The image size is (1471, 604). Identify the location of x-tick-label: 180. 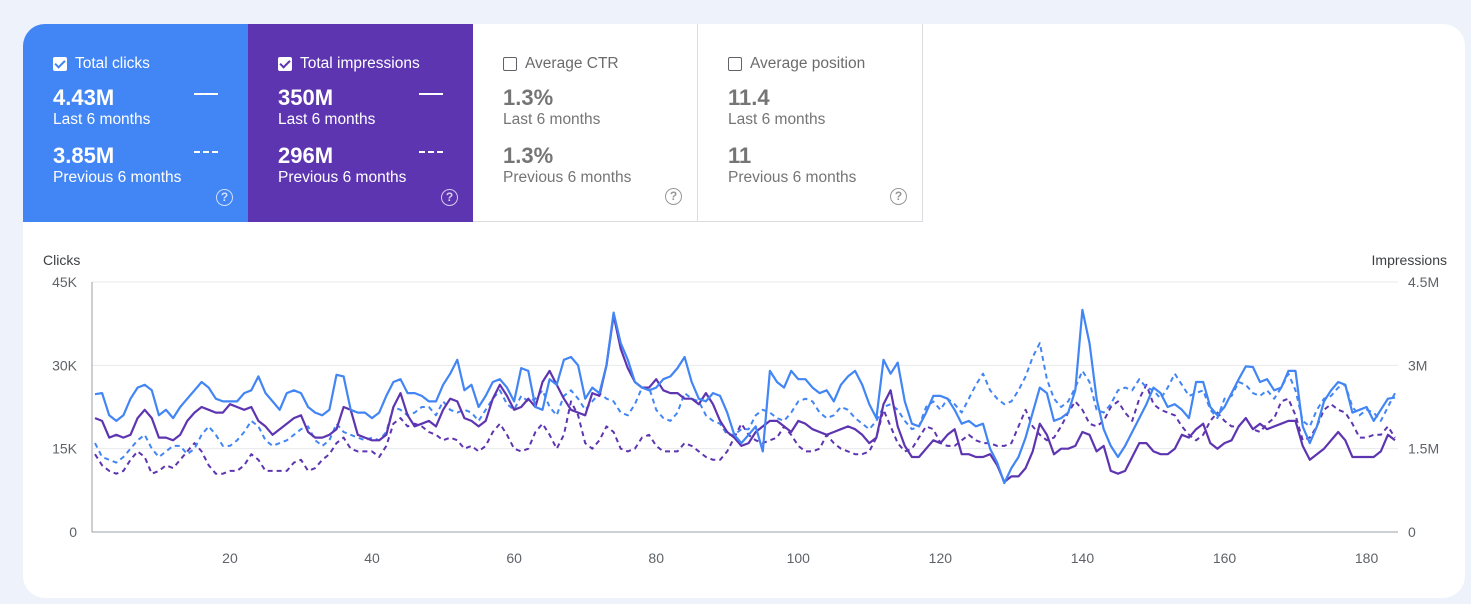
(1367, 558).